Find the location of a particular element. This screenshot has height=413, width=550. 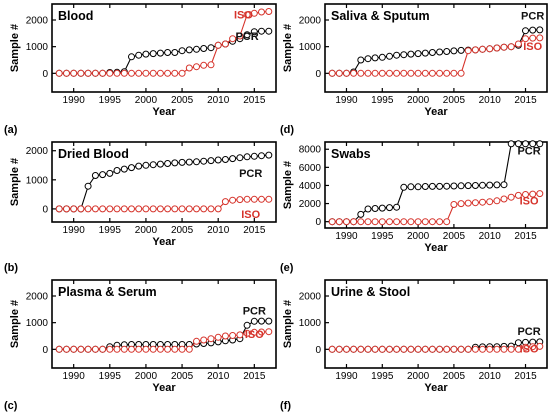

panel-label: (f) is located at coordinates (285, 406).